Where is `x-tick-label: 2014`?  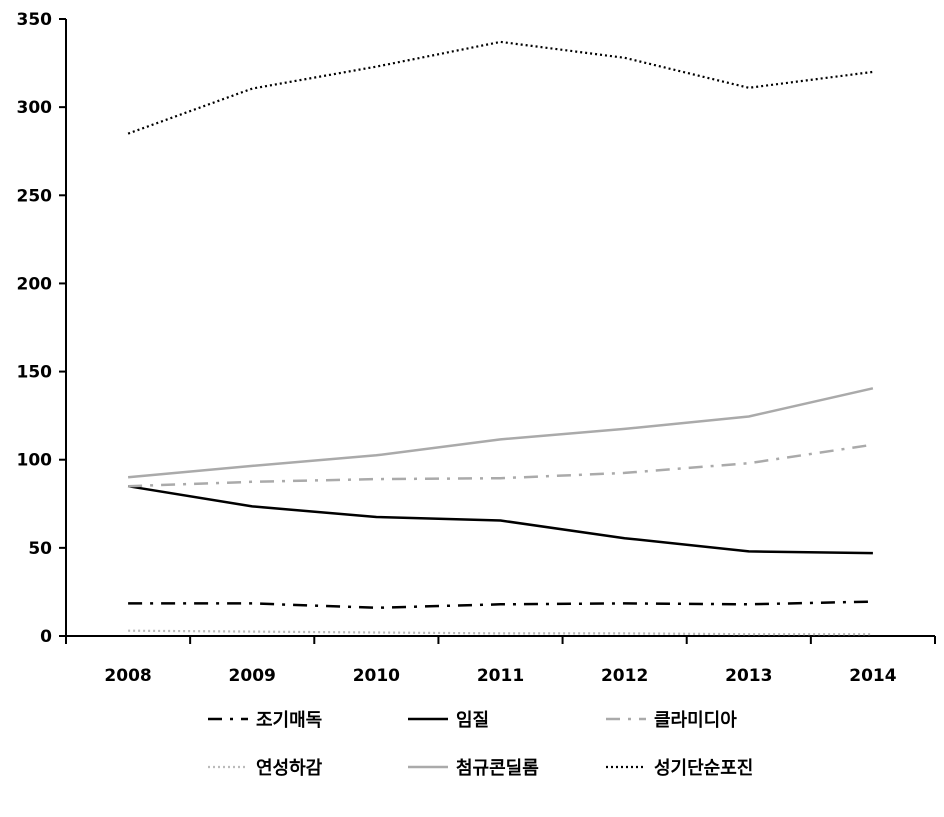 x-tick-label: 2014 is located at coordinates (872, 676).